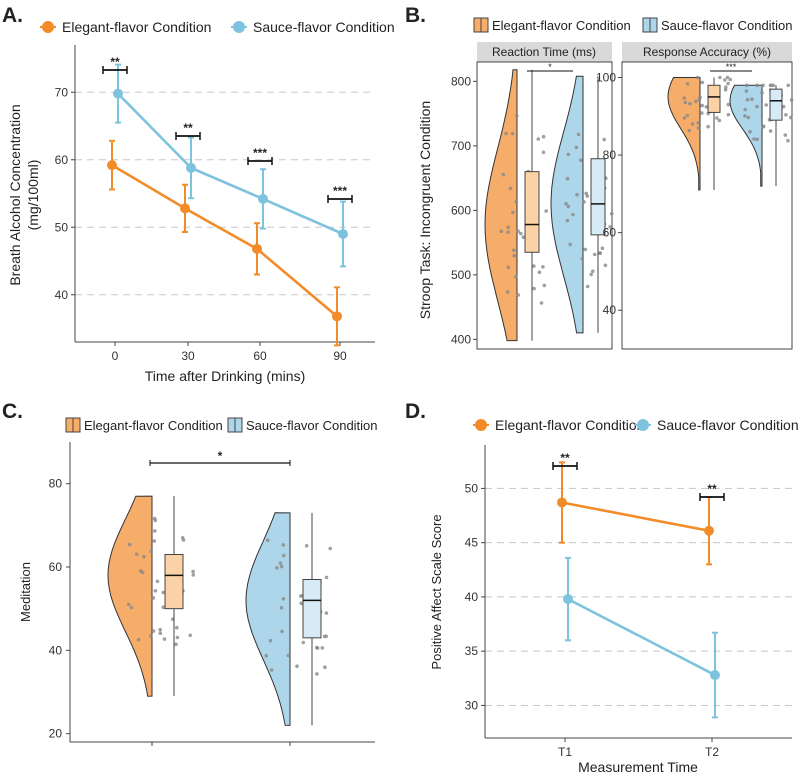 Image resolution: width=800 pixels, height=778 pixels. What do you see at coordinates (565, 458) in the screenshot?
I see `sig-label-0: **` at bounding box center [565, 458].